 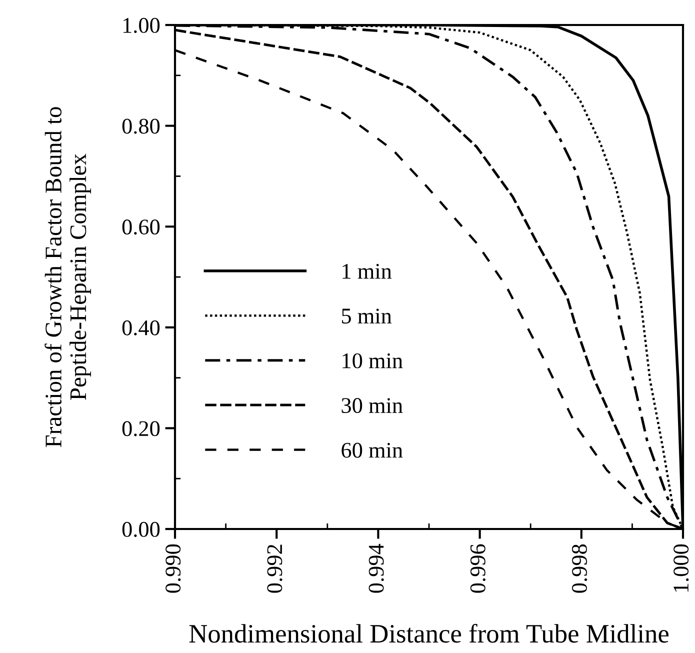 What do you see at coordinates (141, 428) in the screenshot?
I see `y-tick-label: 0.20` at bounding box center [141, 428].